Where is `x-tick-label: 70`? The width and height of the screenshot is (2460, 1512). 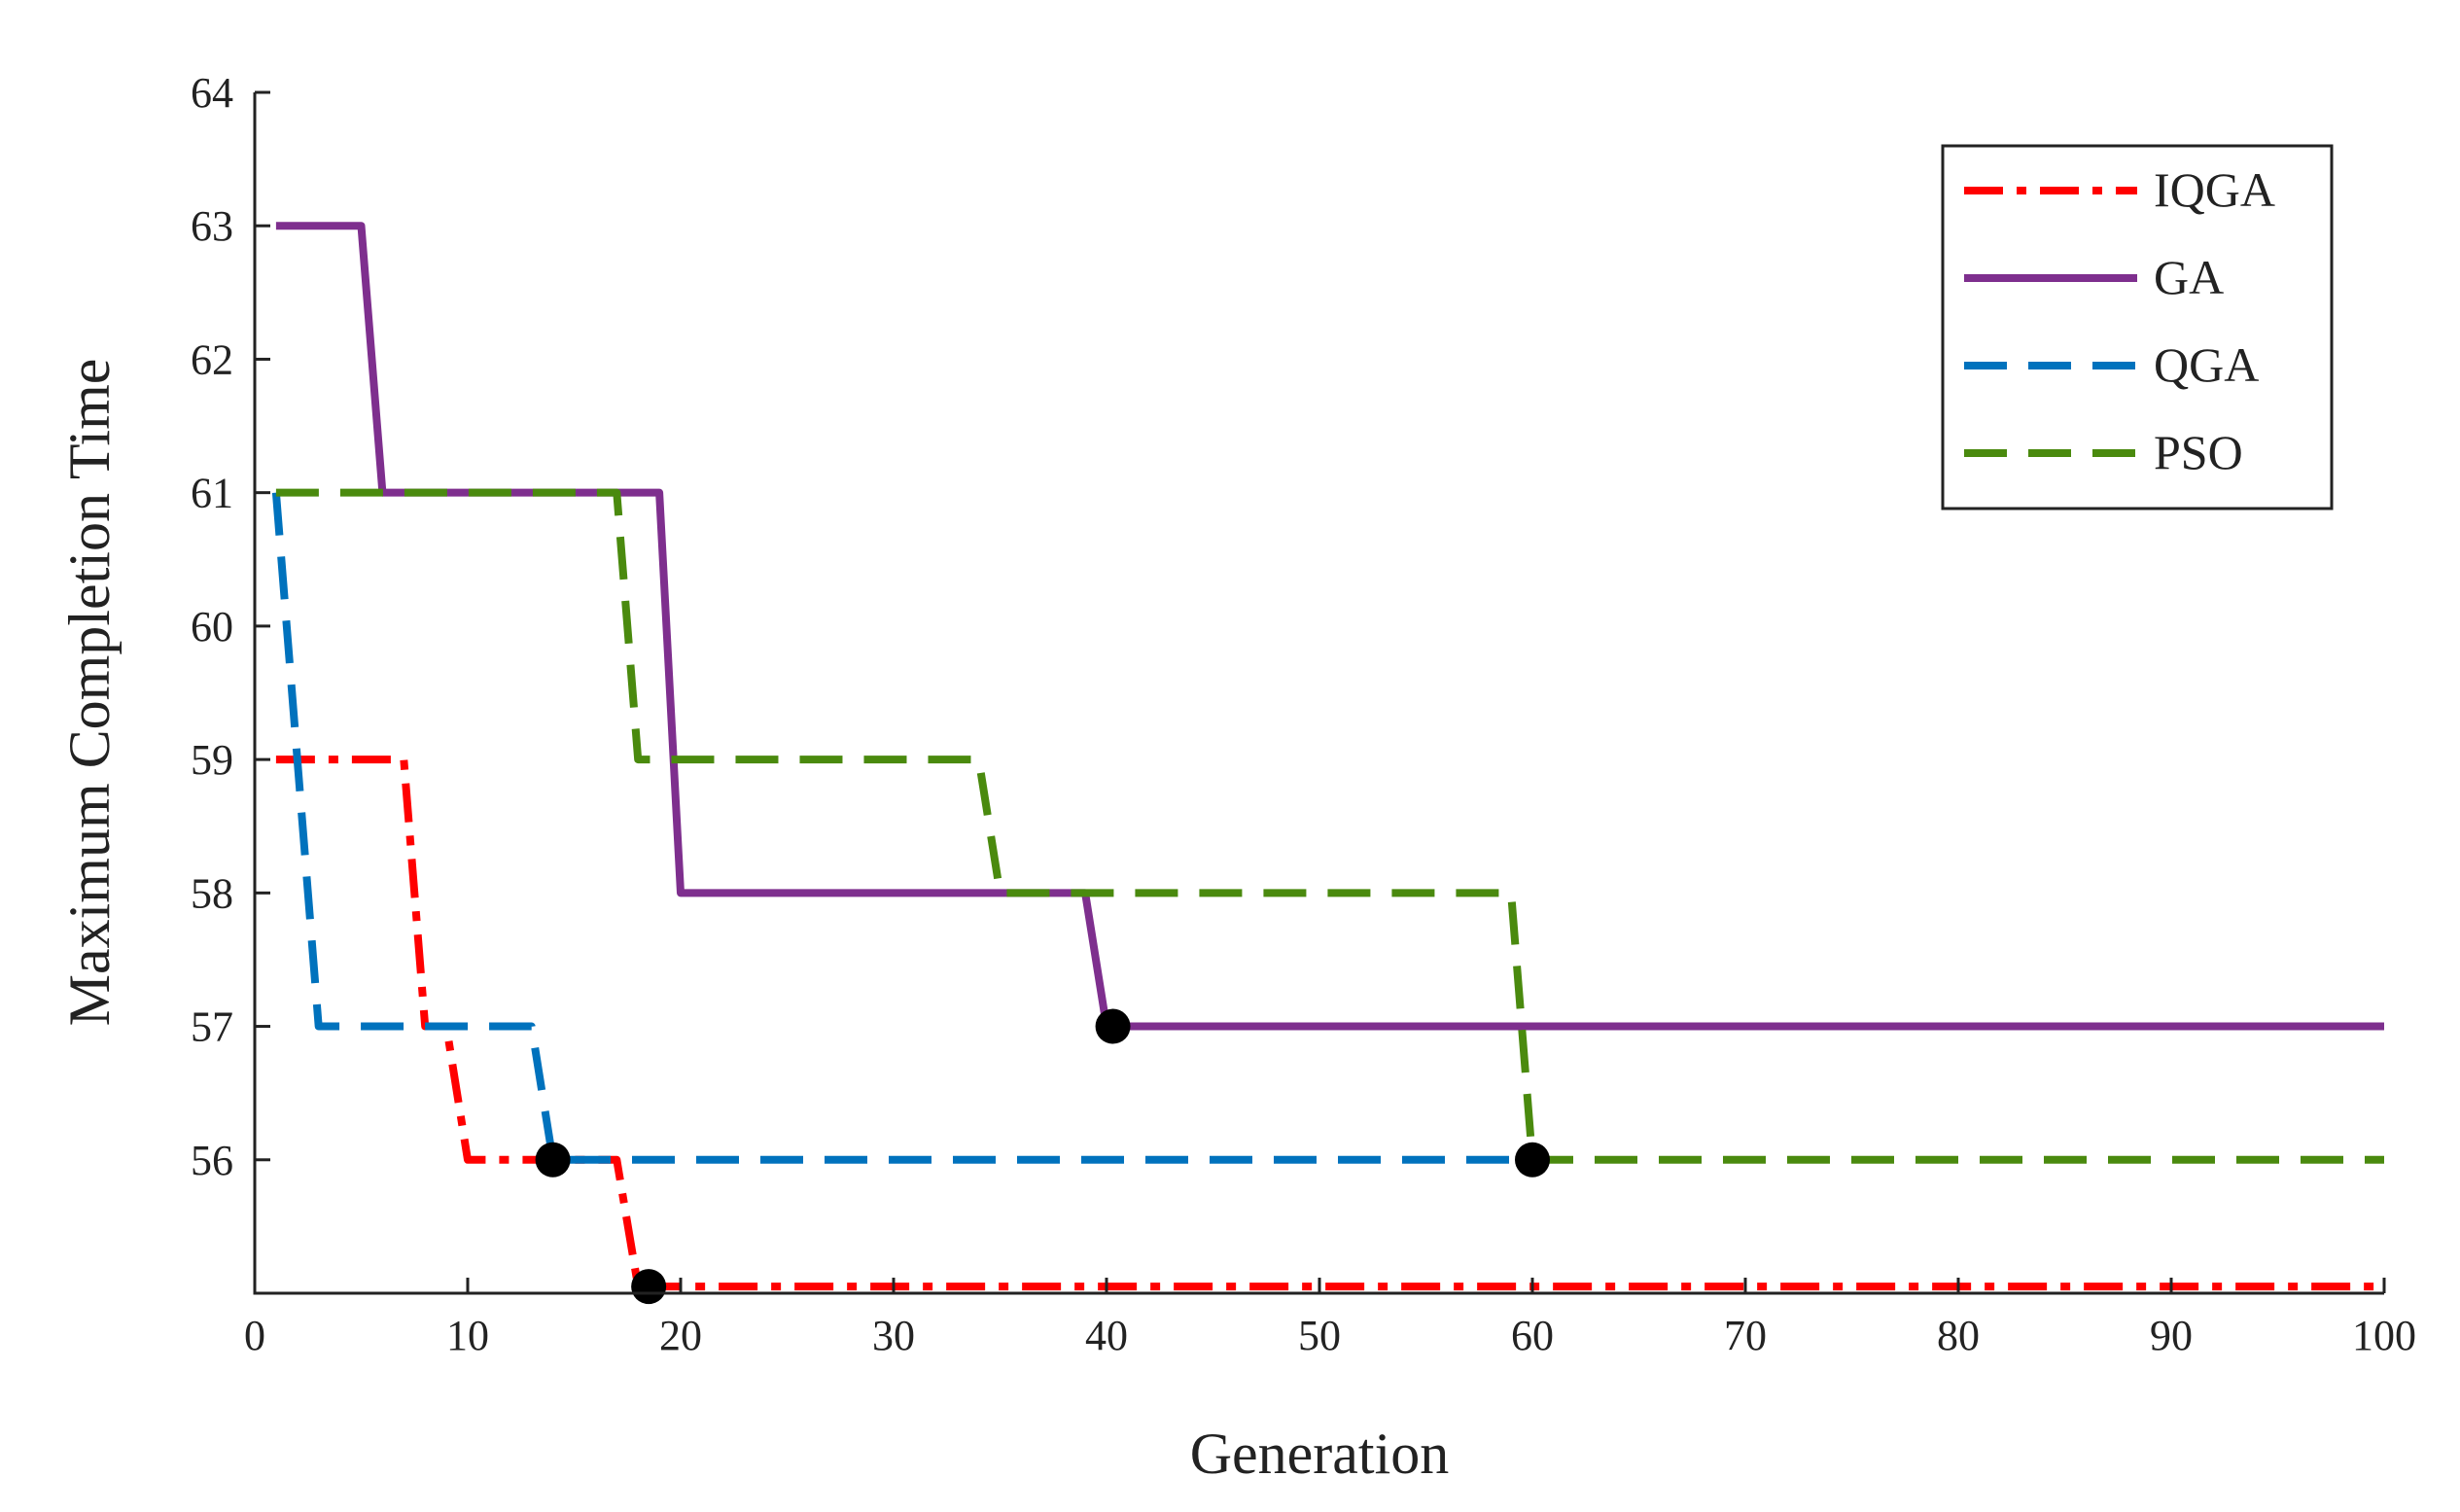 x-tick-label: 70 is located at coordinates (1746, 1335).